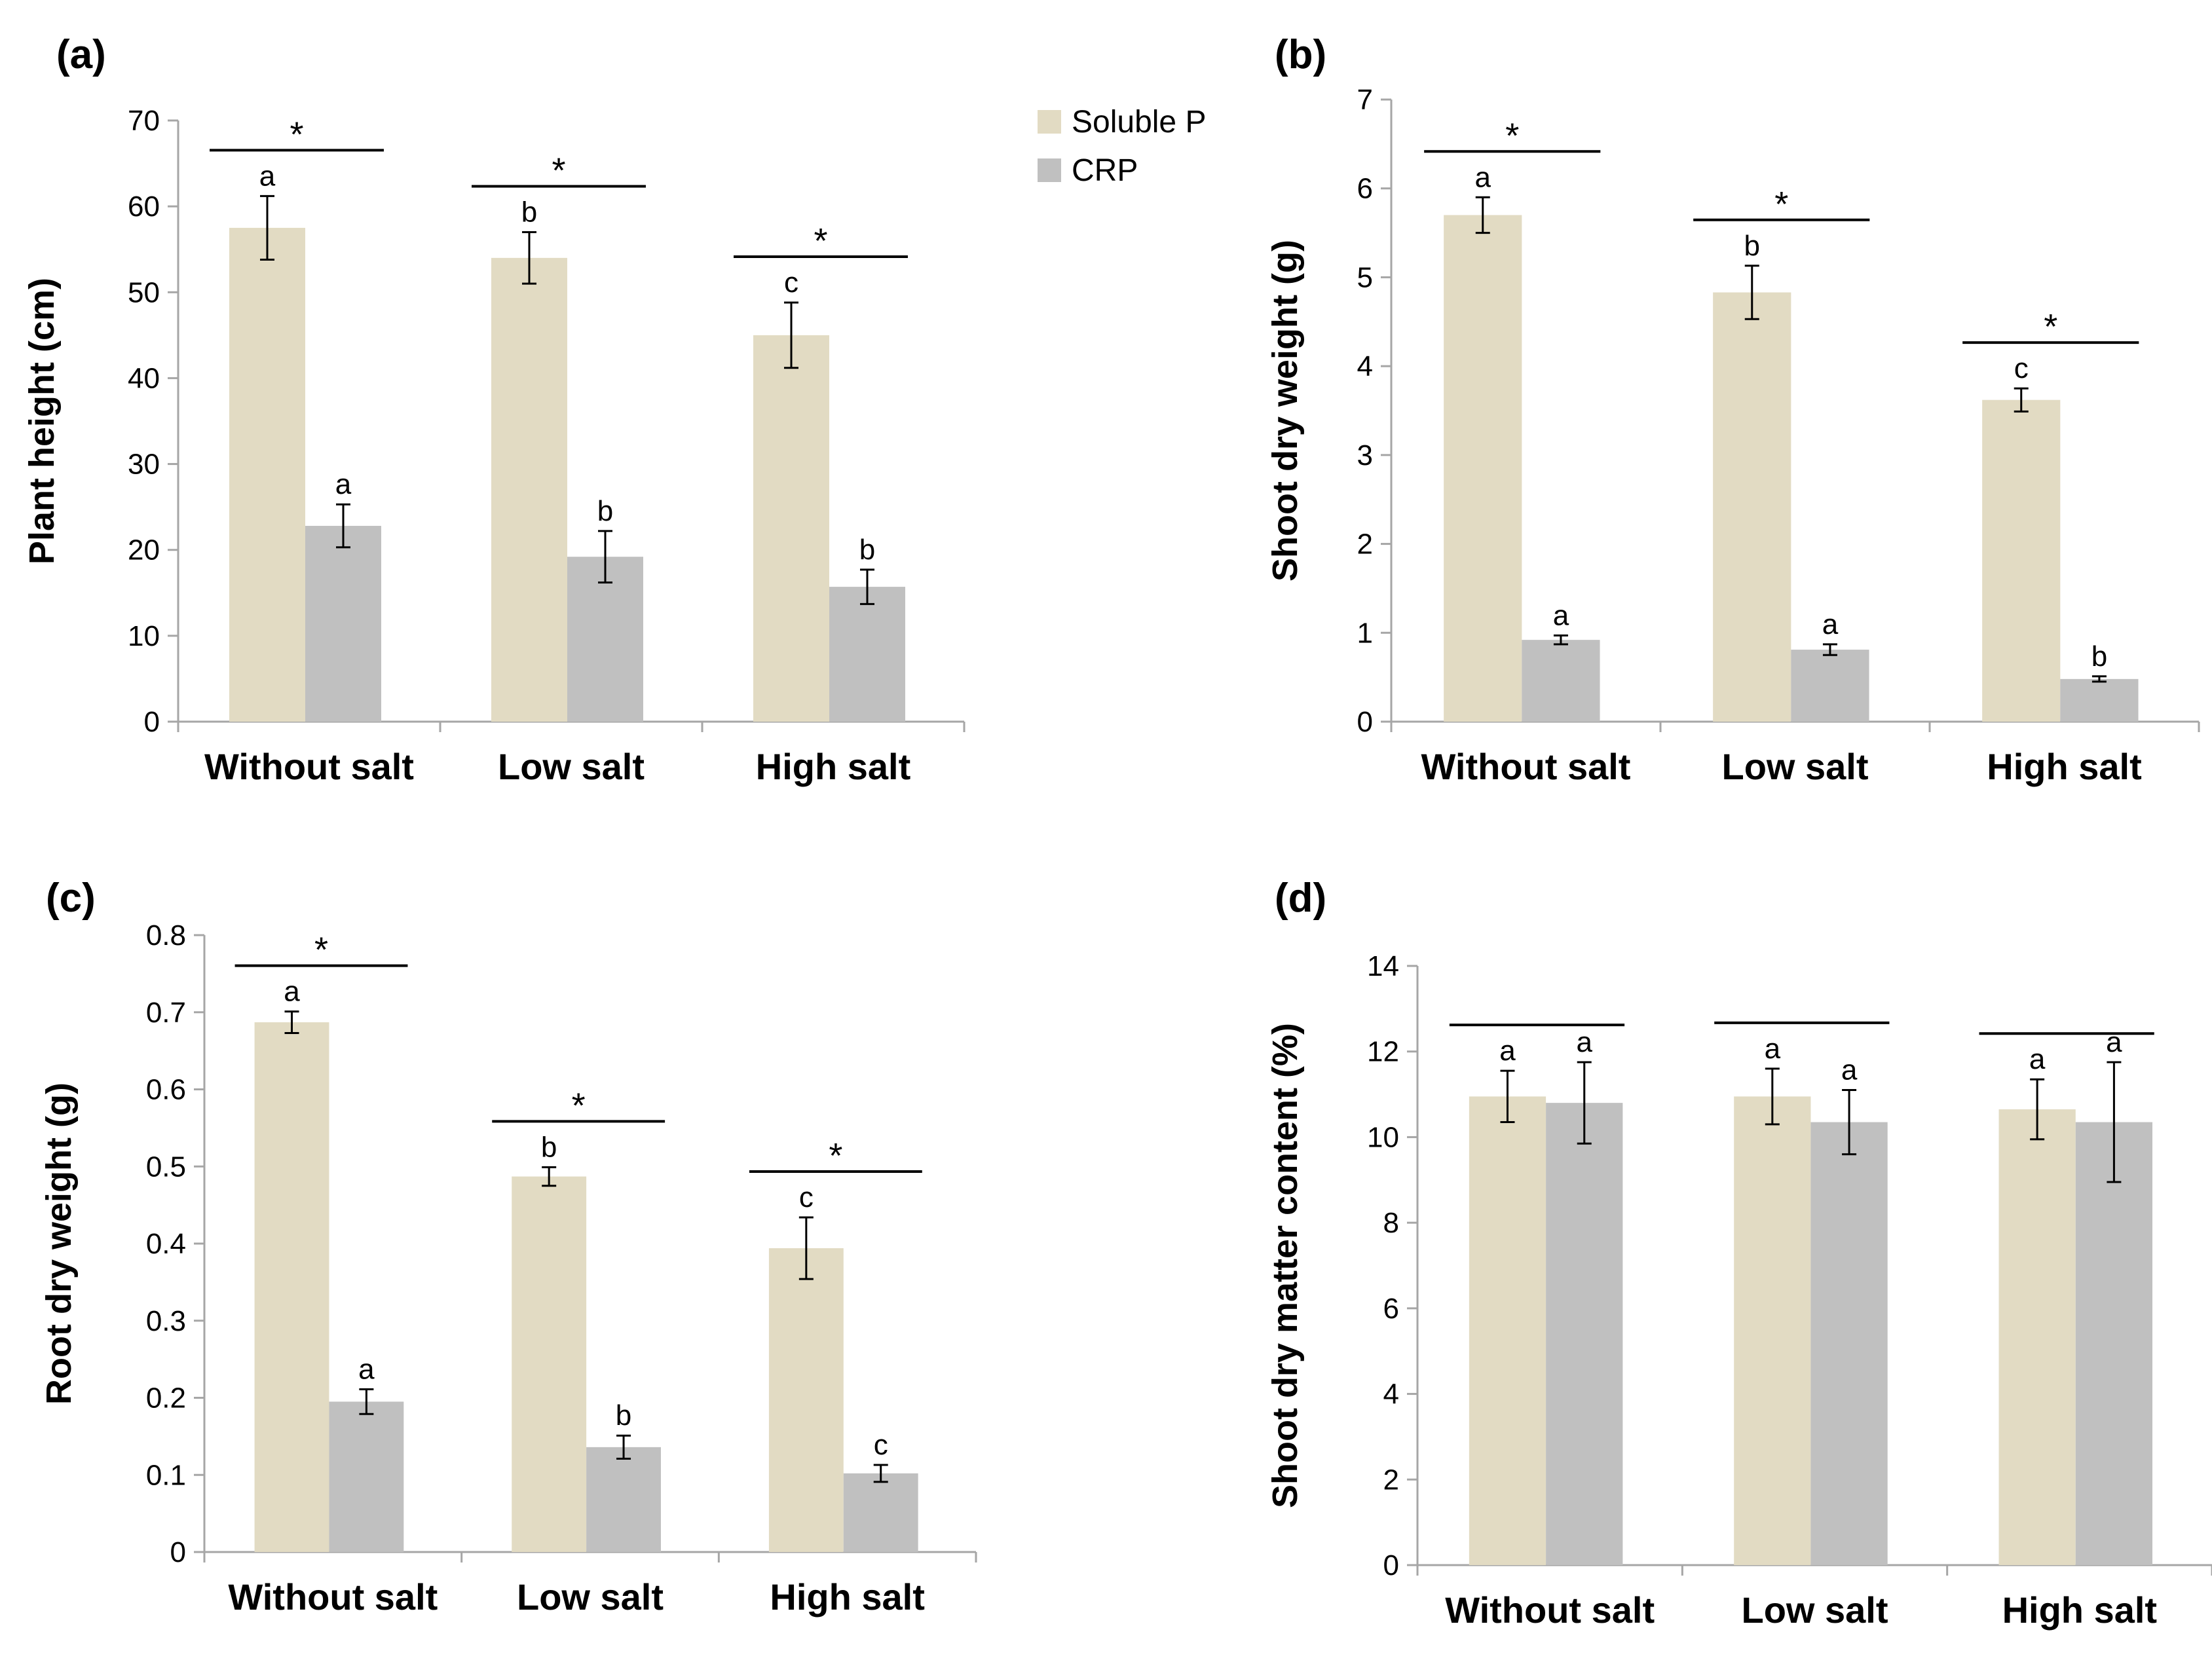 The height and width of the screenshot is (1664, 2212). What do you see at coordinates (1383, 966) in the screenshot?
I see `y-tick-label: 14` at bounding box center [1383, 966].